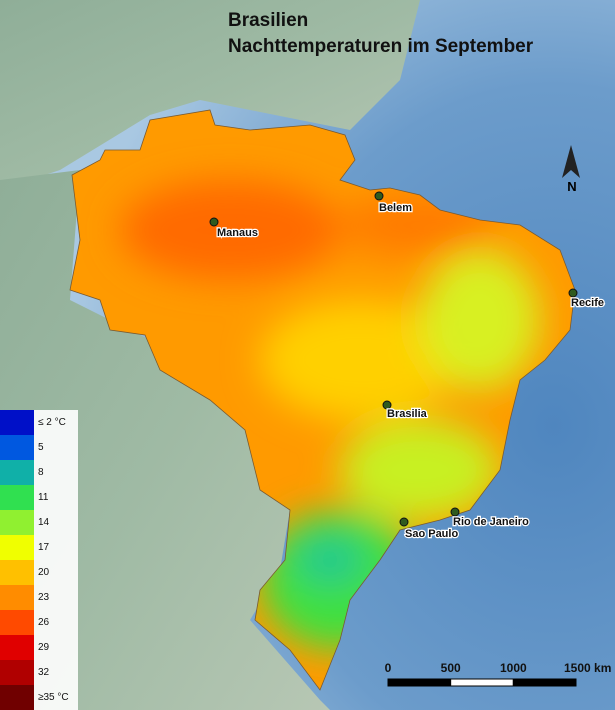 This screenshot has height=710, width=615. Describe the element at coordinates (39, 560) in the screenshot. I see `legend: ≤ 2 °C 5 8 11 14 17 20 23 26 29 32 ≥35 °C` at that location.